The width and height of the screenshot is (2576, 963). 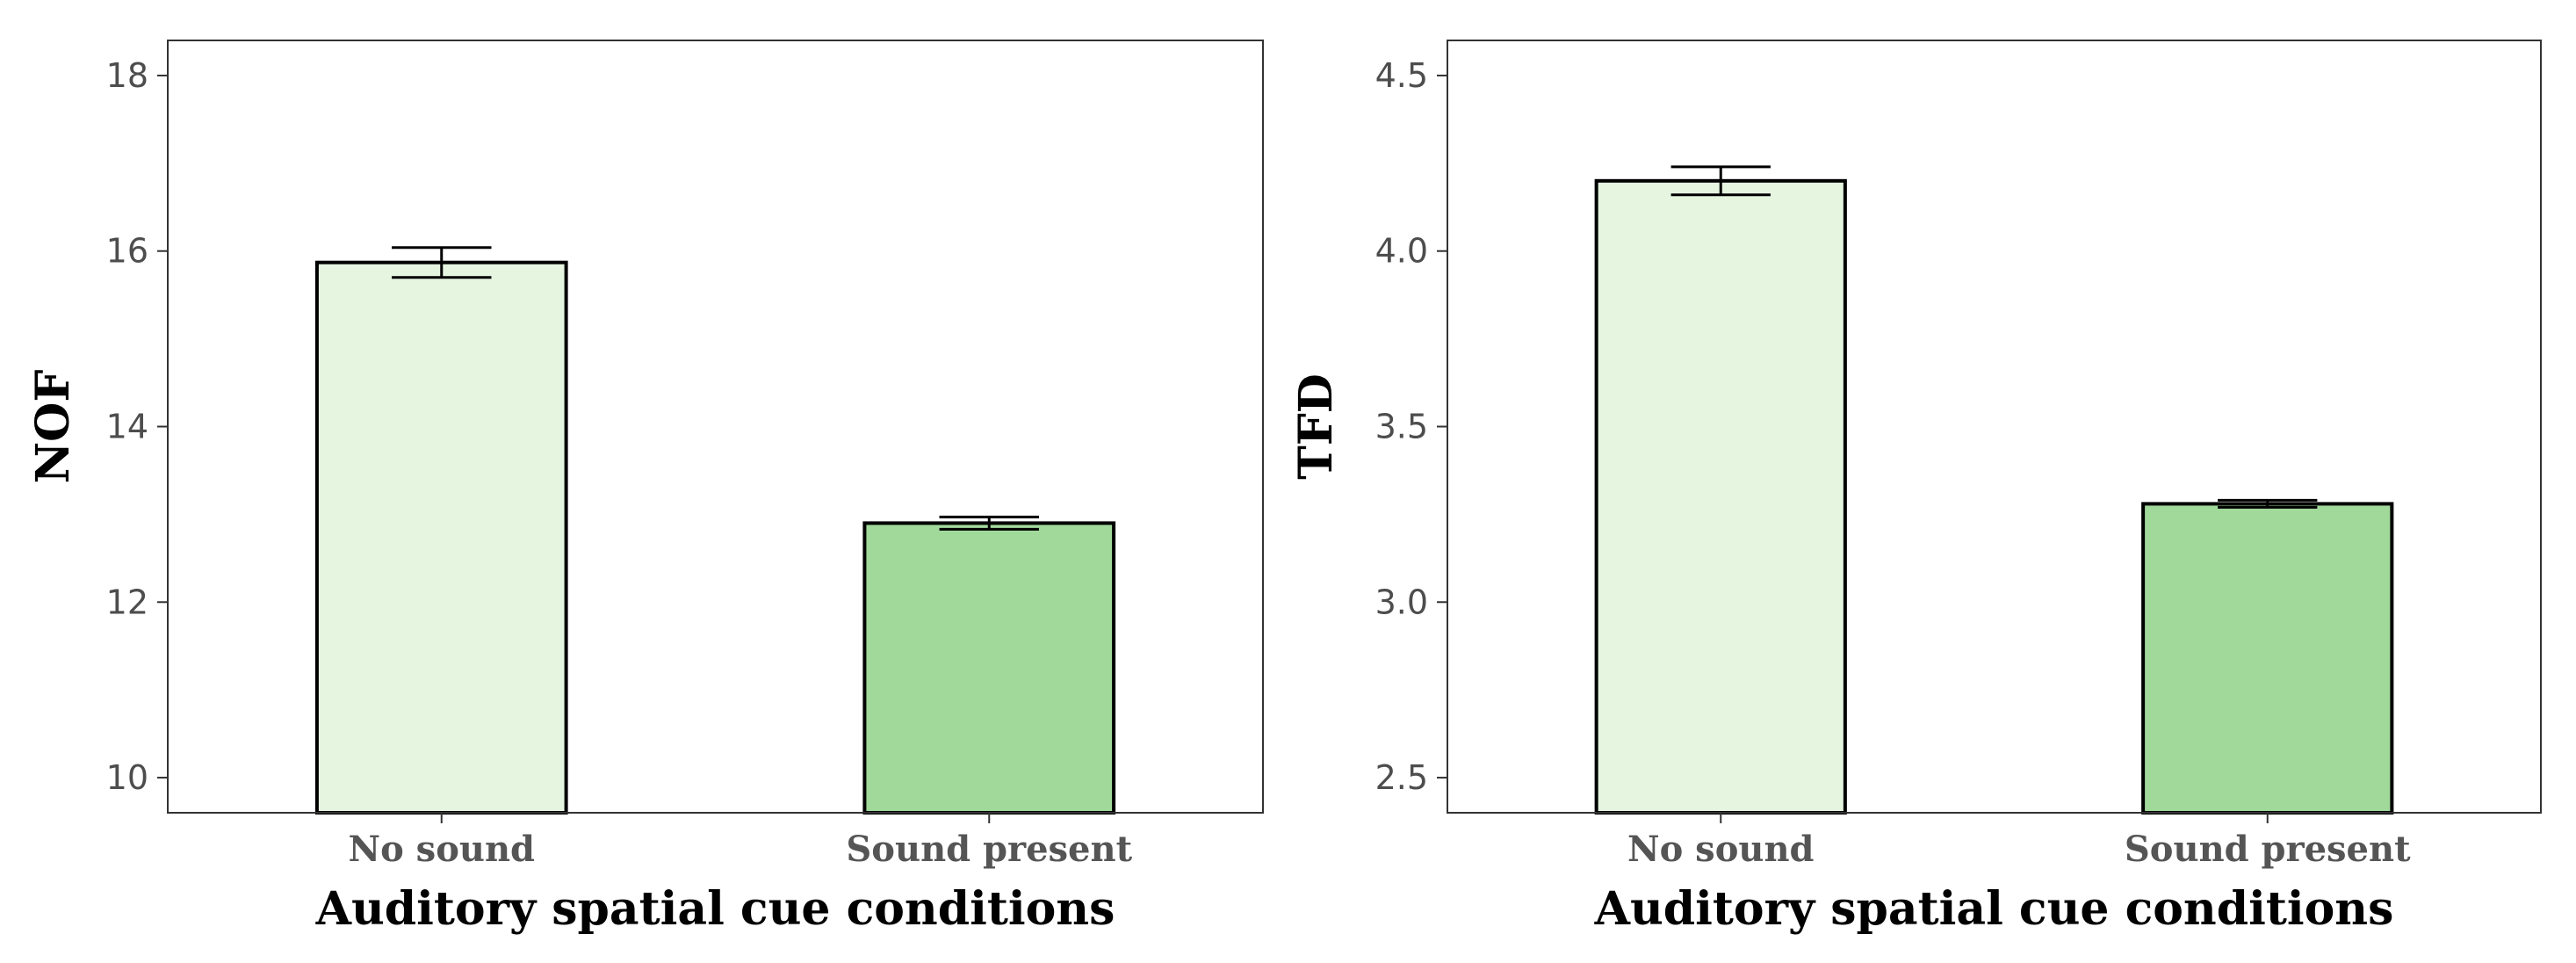 I want to click on chart-1-x-tick-label: Sound present, so click(x=989, y=850).